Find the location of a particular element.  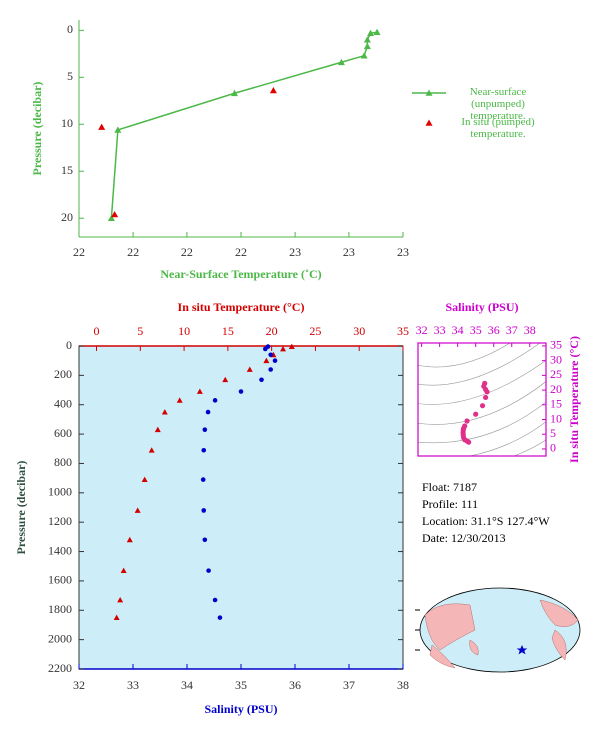

x-axis-label: Near-Surface Temperature (˚C) is located at coordinates (240, 274).